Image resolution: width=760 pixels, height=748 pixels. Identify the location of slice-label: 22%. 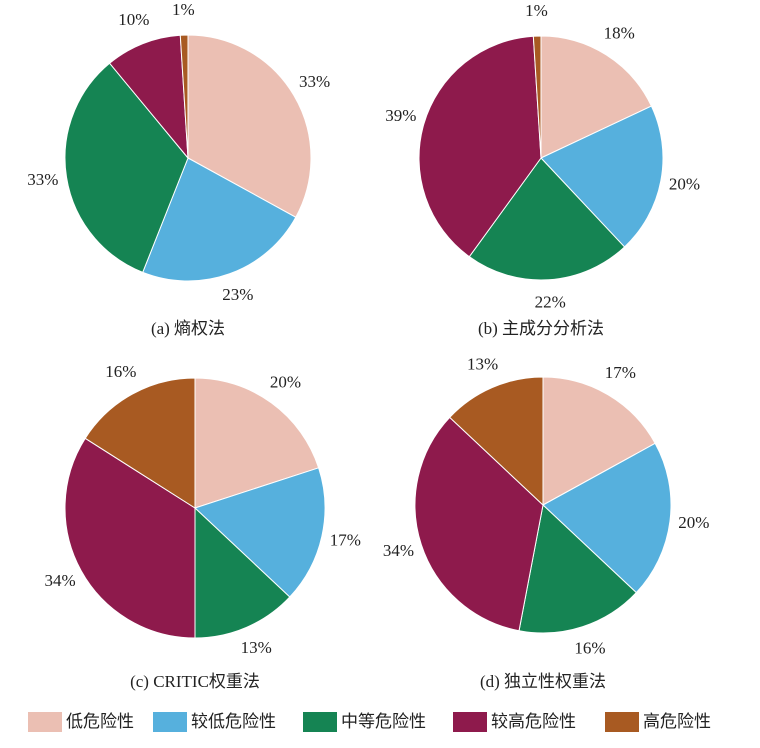
(550, 302).